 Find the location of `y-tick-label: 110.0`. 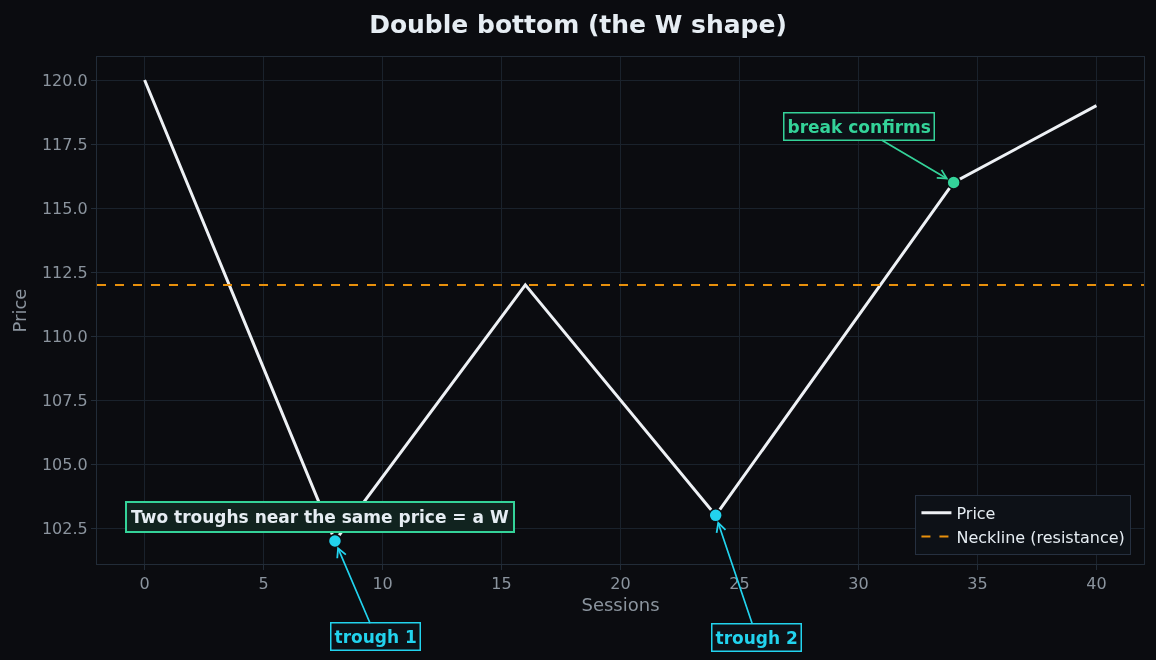

y-tick-label: 110.0 is located at coordinates (64, 336).